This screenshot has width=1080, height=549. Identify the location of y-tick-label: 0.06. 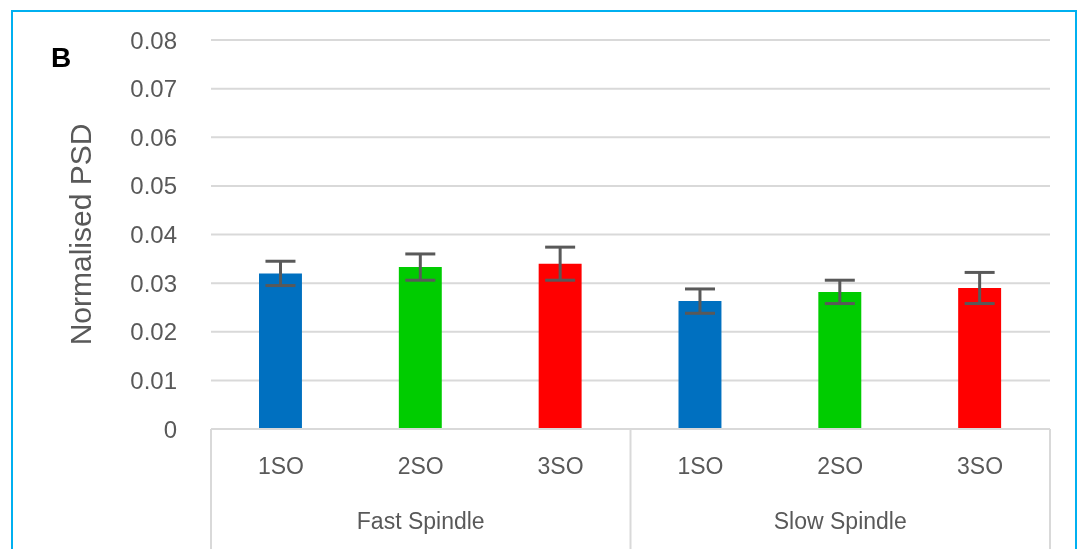
(153, 137).